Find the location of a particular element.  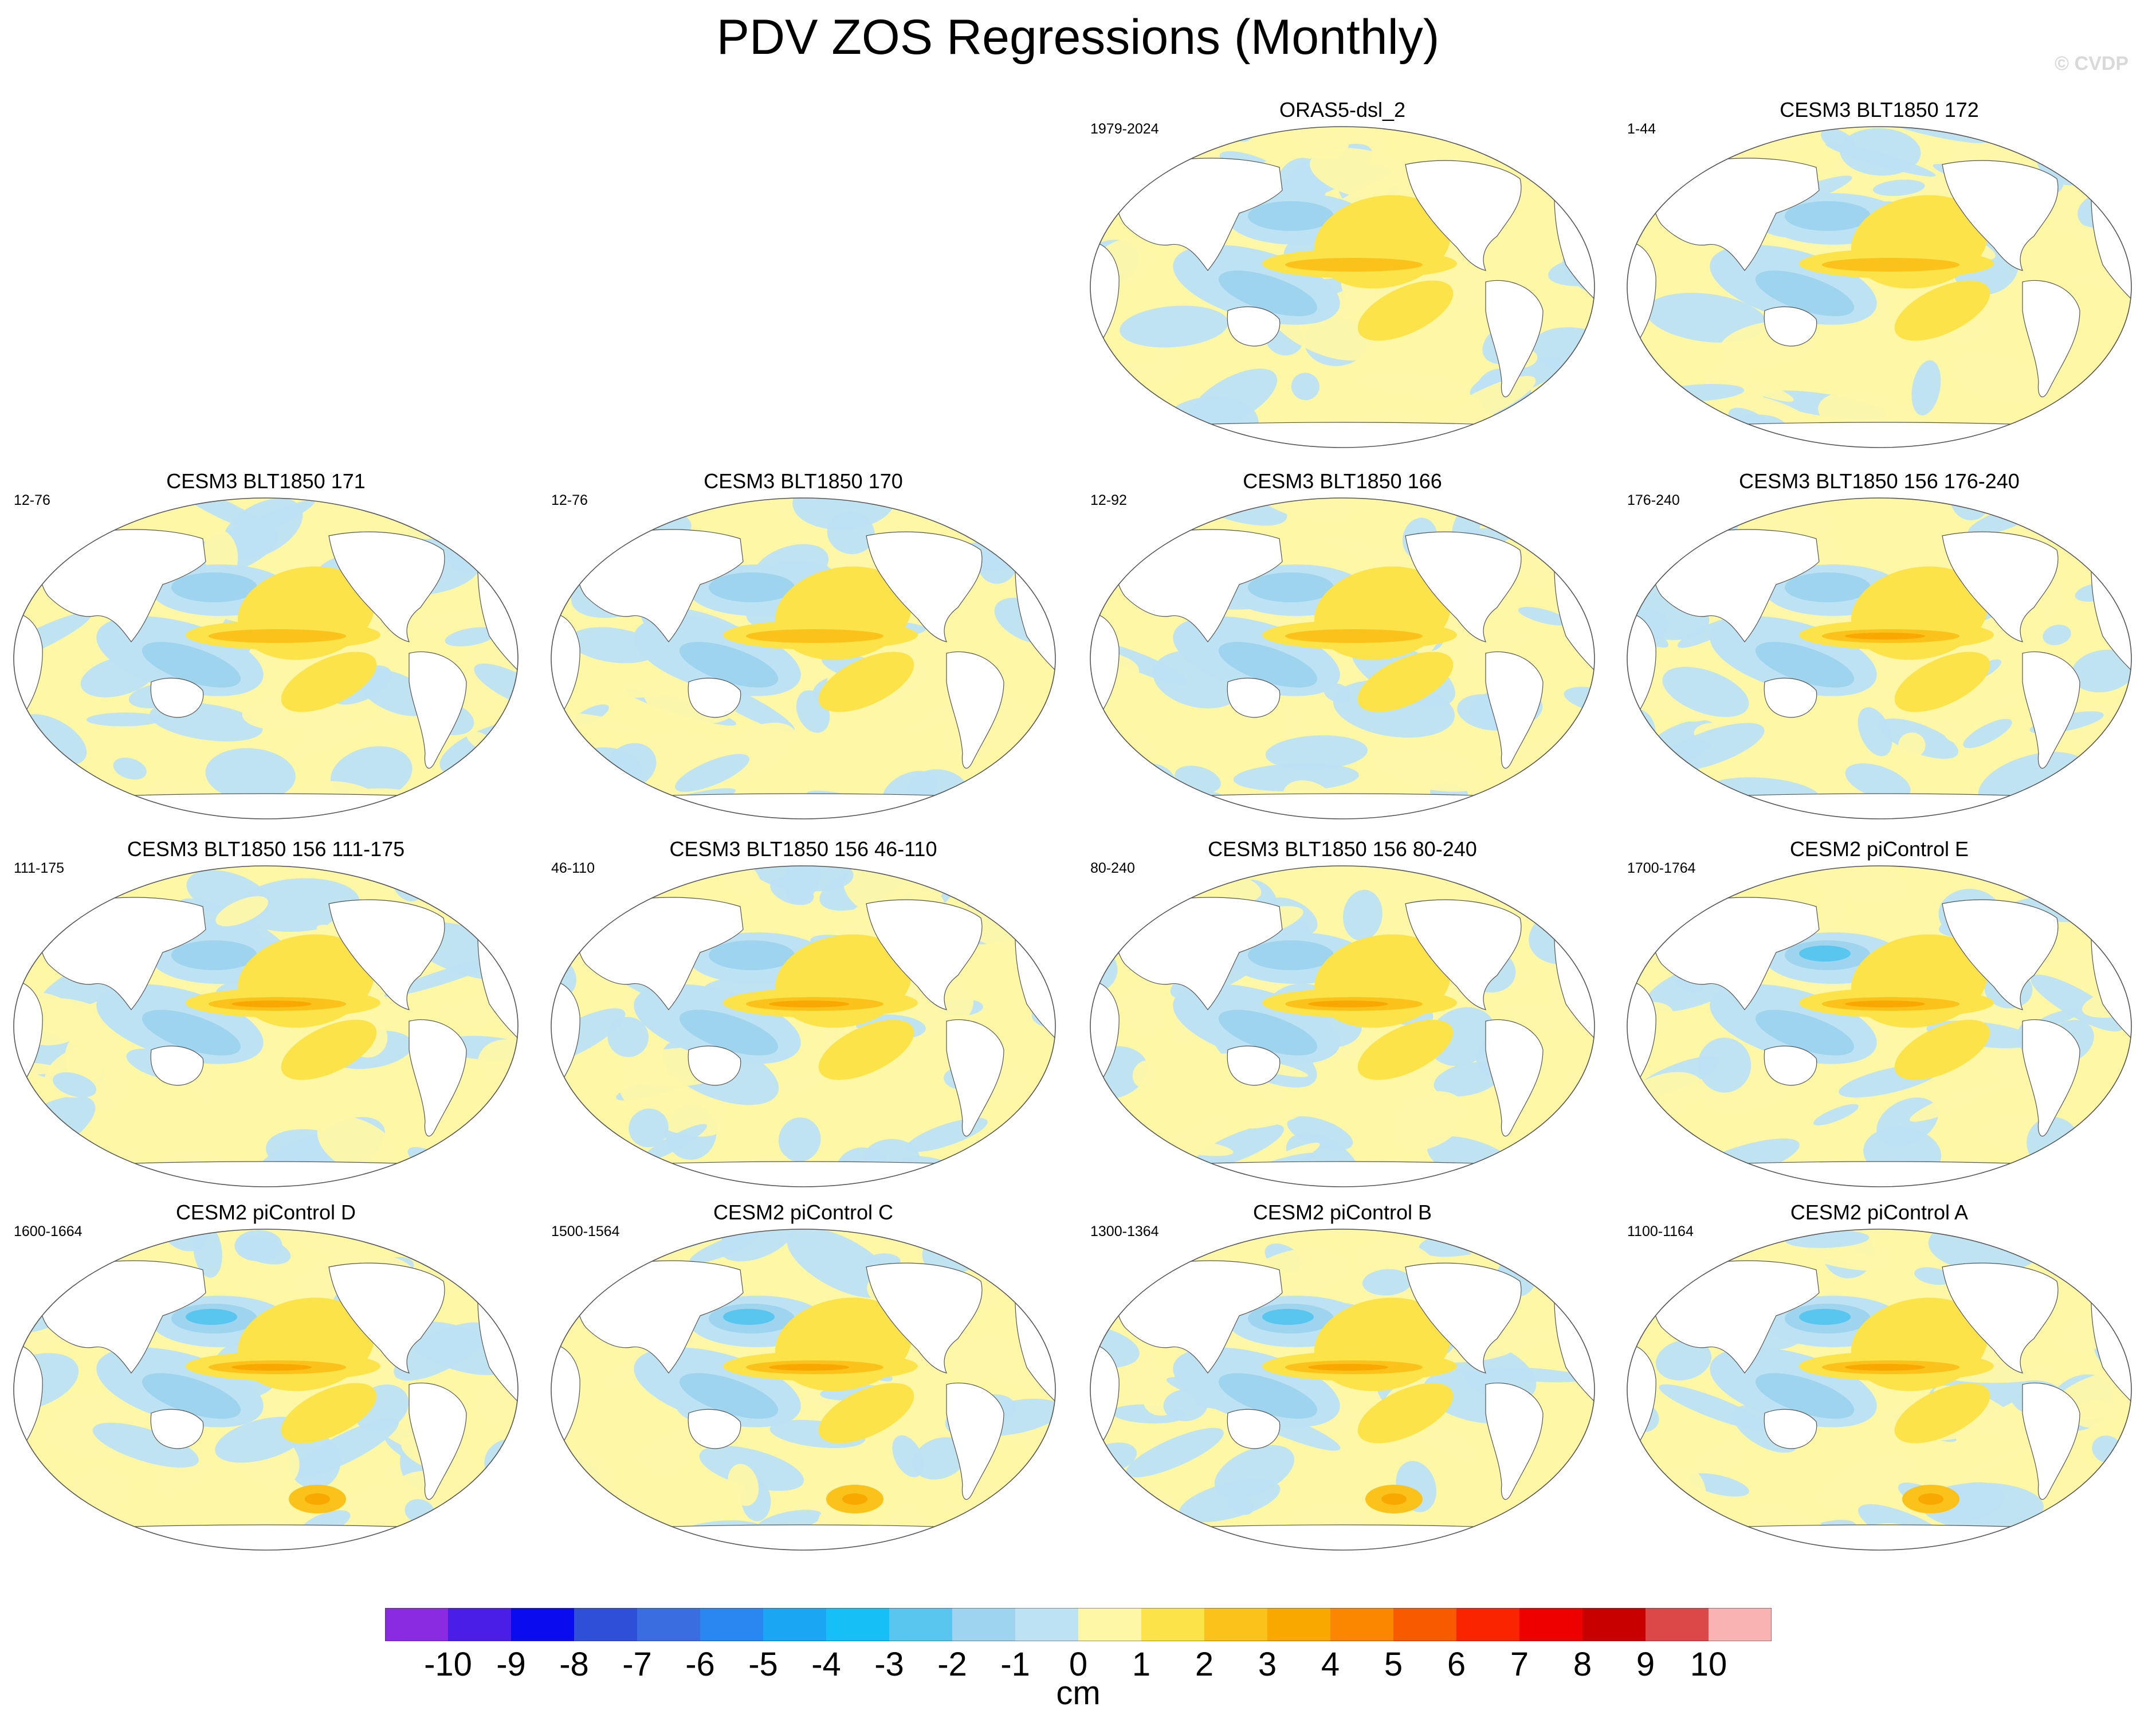

panel-years: 1300-1364 is located at coordinates (1124, 1231).